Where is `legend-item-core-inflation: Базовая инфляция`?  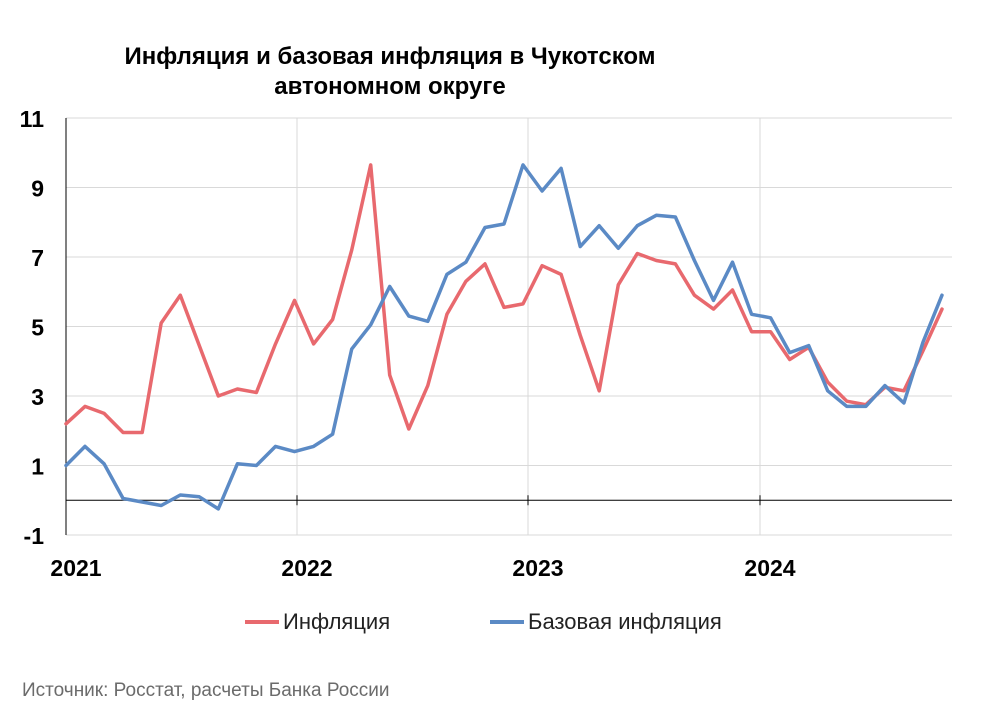
legend-item-core-inflation: Базовая инфляция is located at coordinates (606, 622).